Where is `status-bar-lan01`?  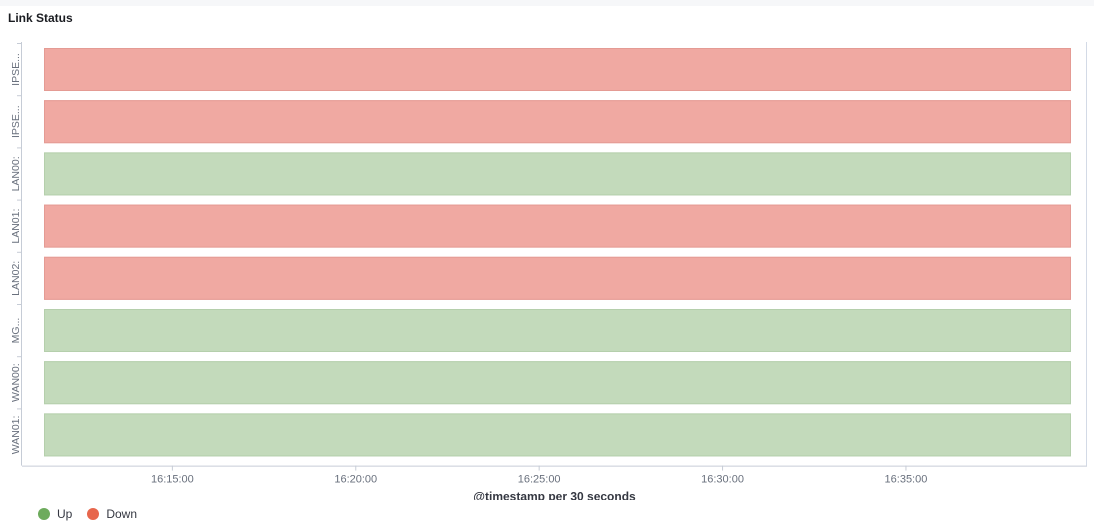 status-bar-lan01 is located at coordinates (557, 226).